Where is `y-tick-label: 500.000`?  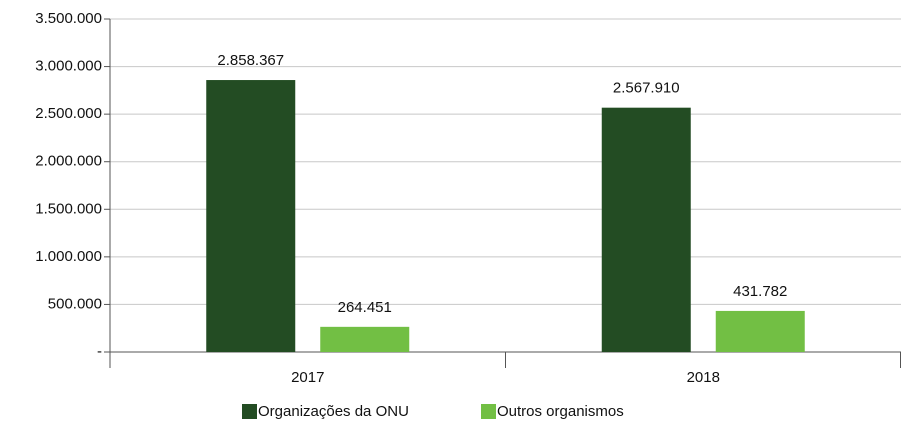 y-tick-label: 500.000 is located at coordinates (75, 303).